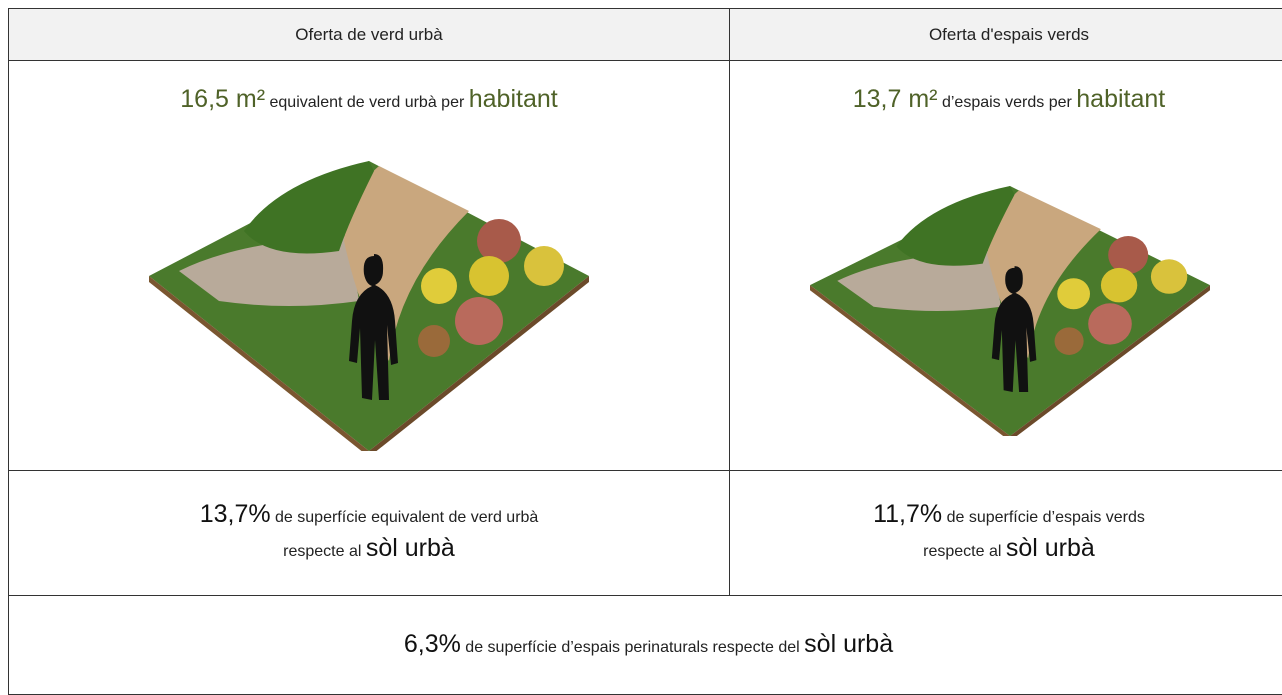 Image resolution: width=1282 pixels, height=695 pixels. I want to click on value: 13,7%, so click(235, 514).